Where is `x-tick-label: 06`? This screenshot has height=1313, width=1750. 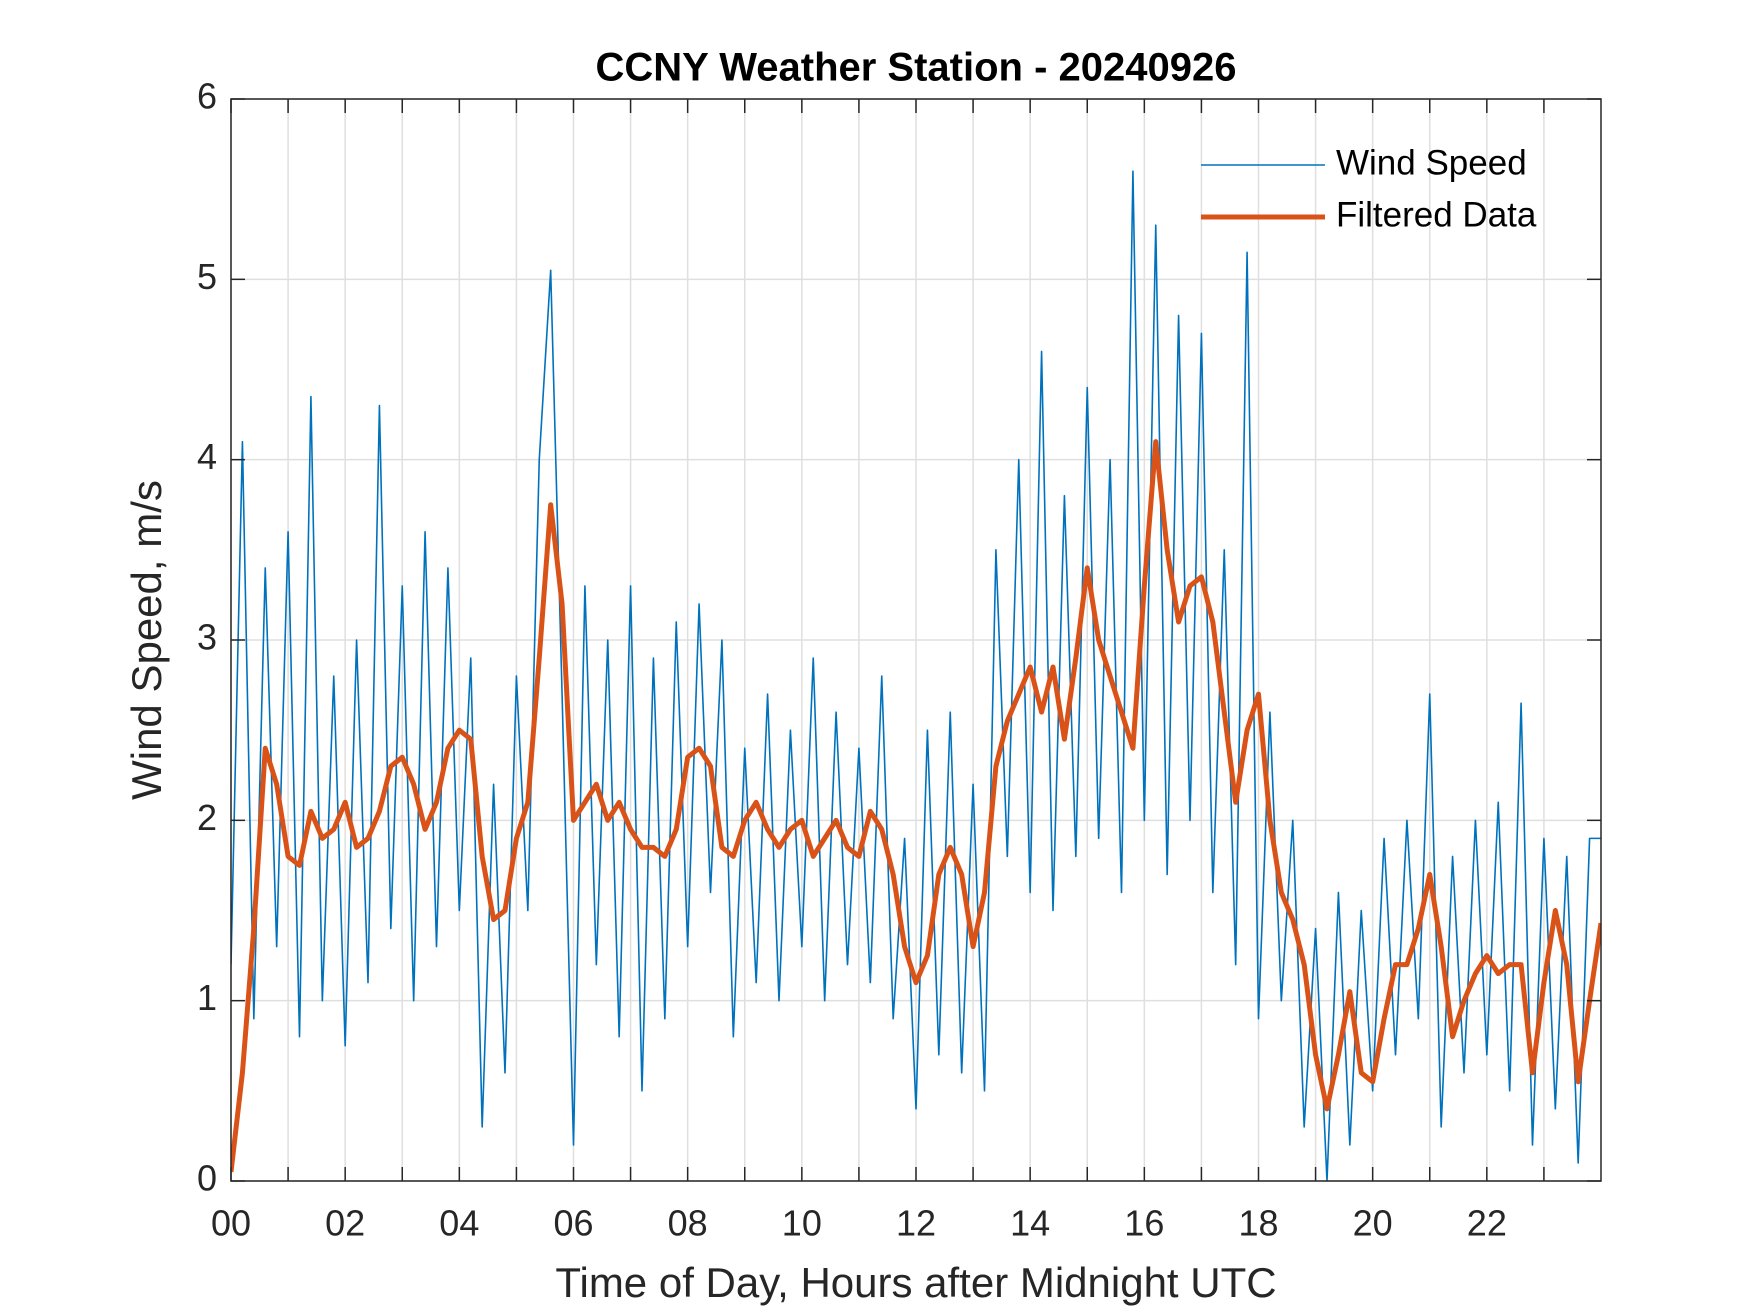
x-tick-label: 06 is located at coordinates (573, 1223).